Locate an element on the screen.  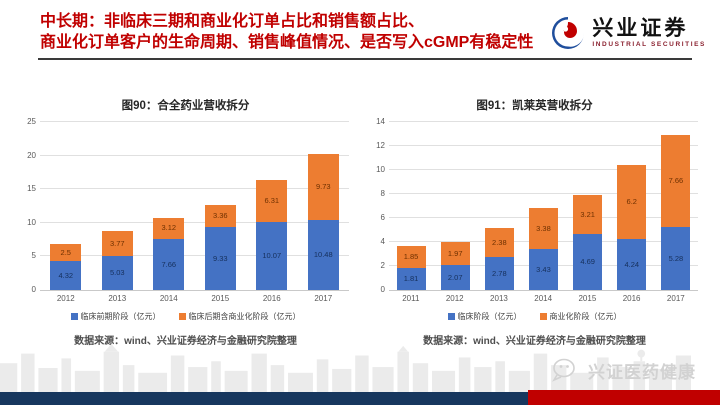
bar-value-label: 4.32 is located at coordinates (66, 275).